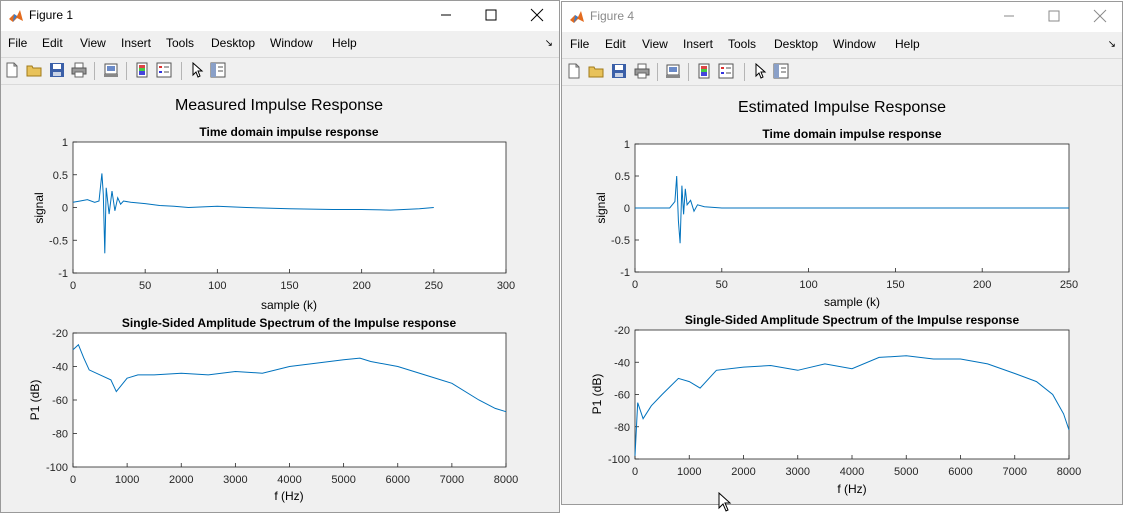 This screenshot has width=1123, height=515. What do you see at coordinates (625, 273) in the screenshot?
I see `y-tick-label: -1` at bounding box center [625, 273].